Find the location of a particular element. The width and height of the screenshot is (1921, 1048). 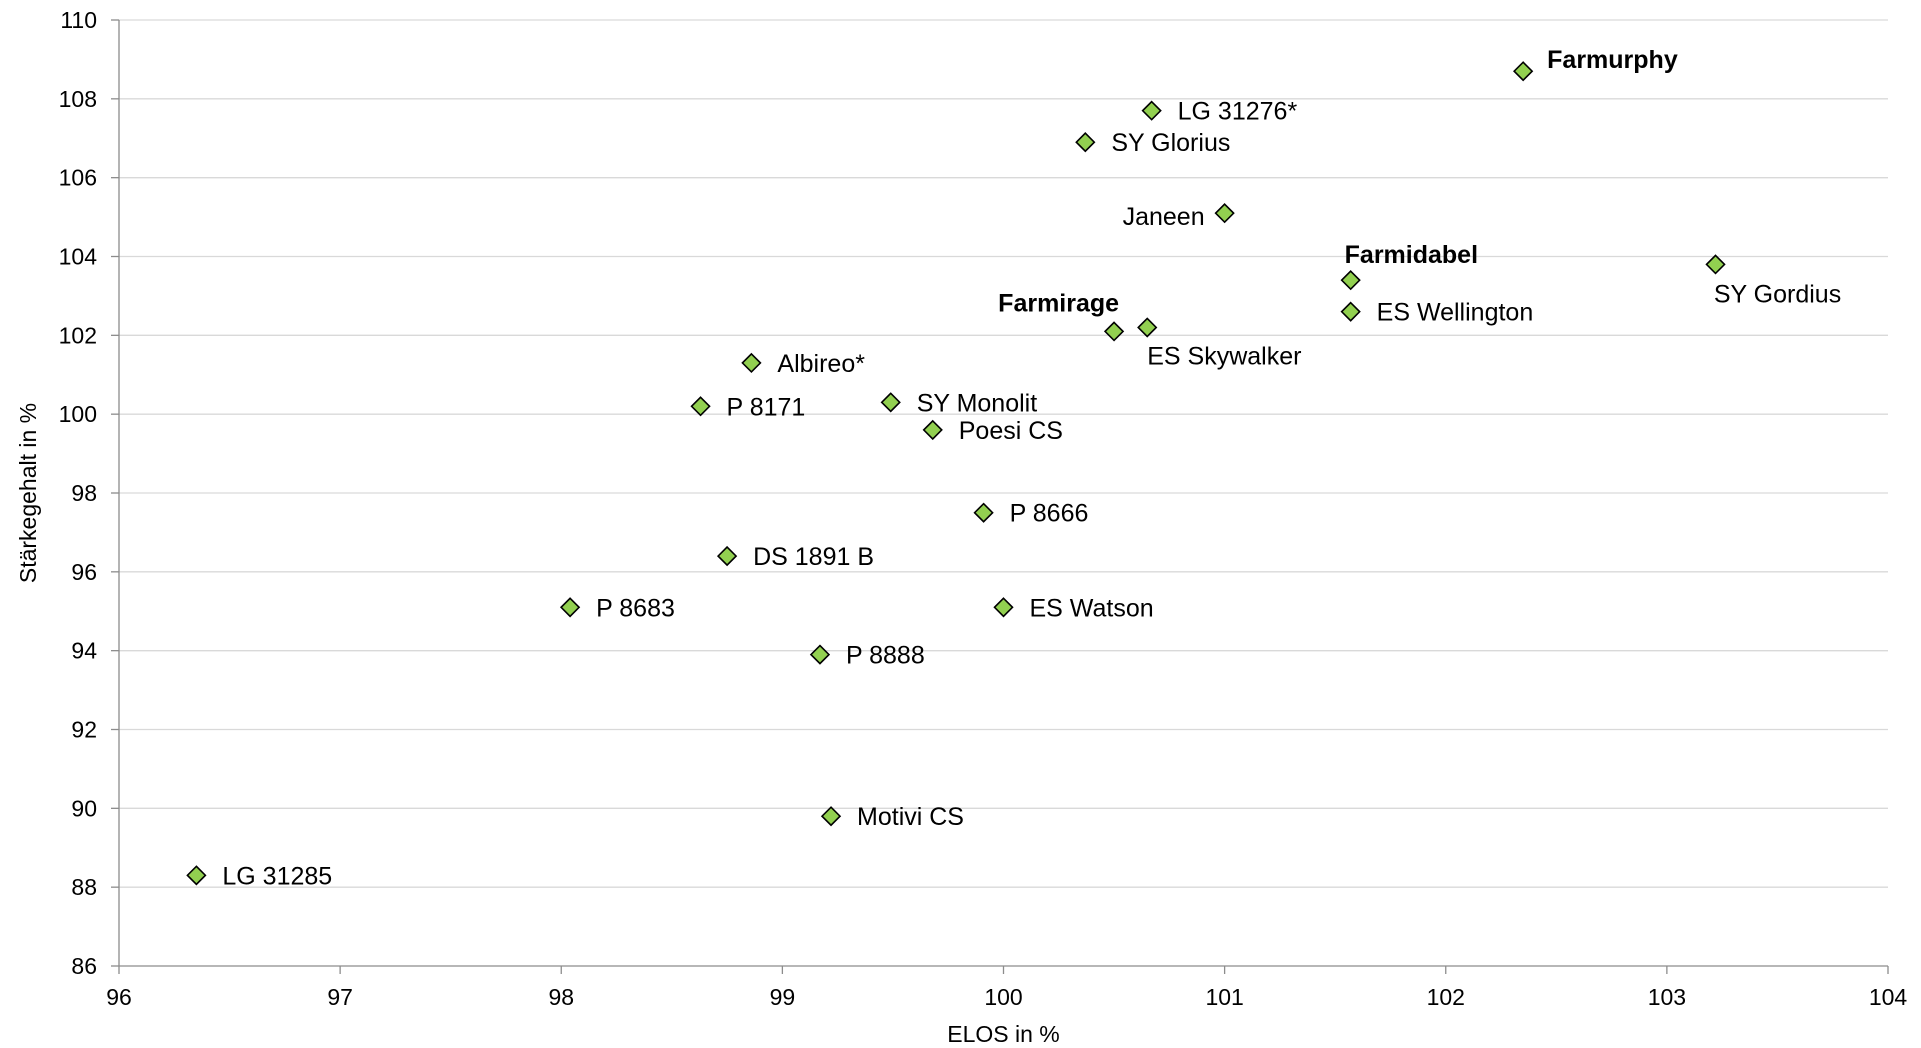

data-point-label: Farmurphy is located at coordinates (1612, 60).